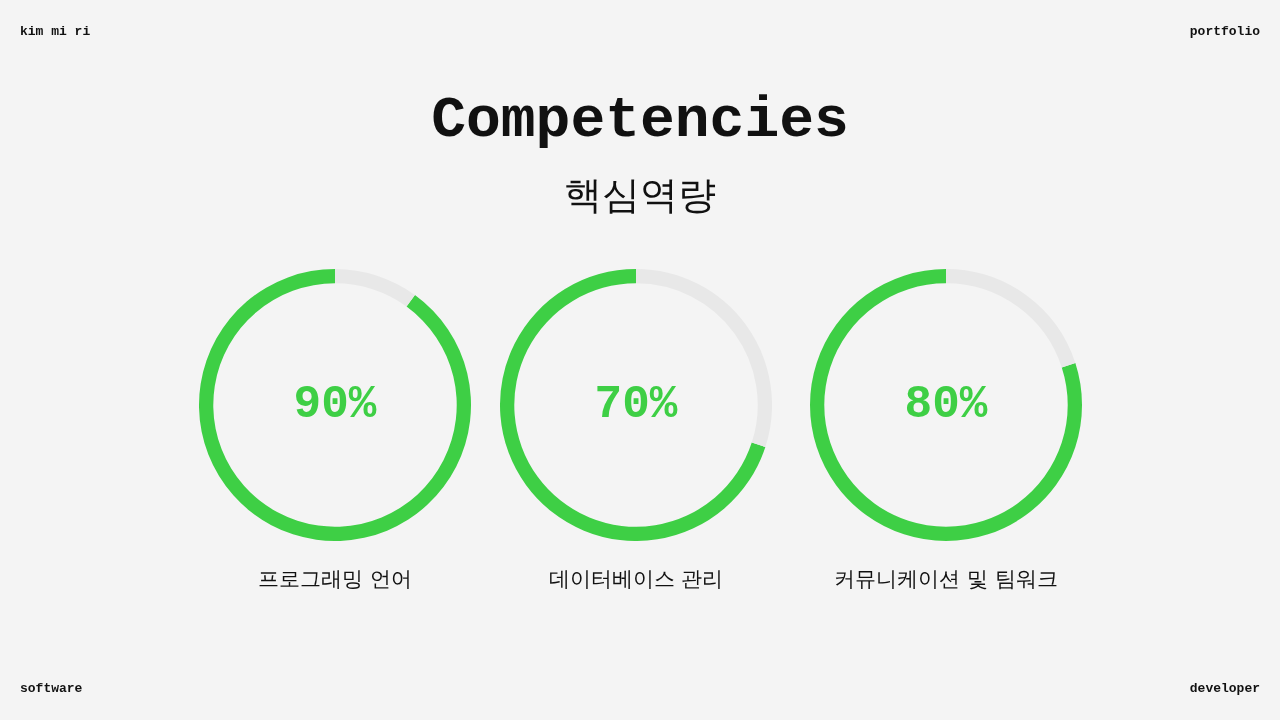  I want to click on text: software, so click(51, 688).